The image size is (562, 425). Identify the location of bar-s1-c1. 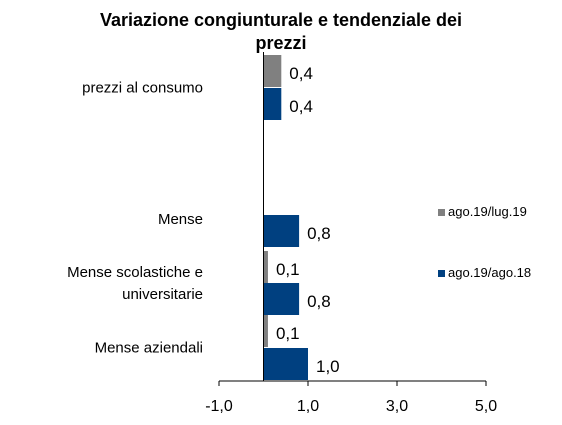
(272, 71).